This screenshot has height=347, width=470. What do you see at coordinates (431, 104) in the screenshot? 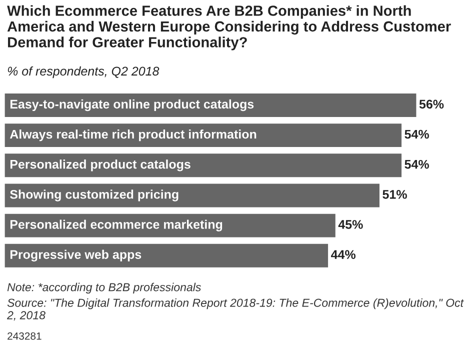
I see `data-label: 56%` at bounding box center [431, 104].